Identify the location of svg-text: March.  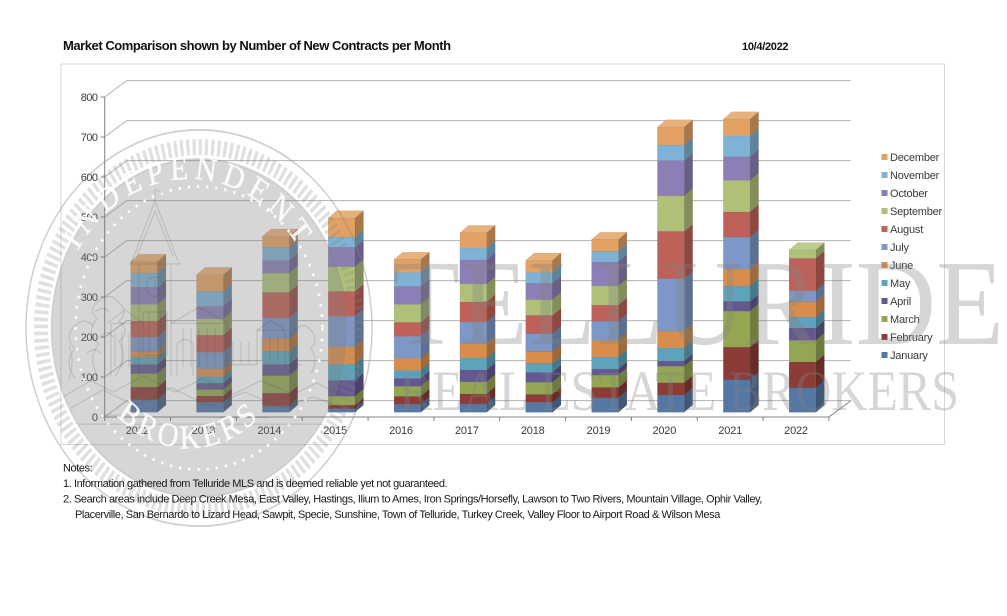
(905, 320).